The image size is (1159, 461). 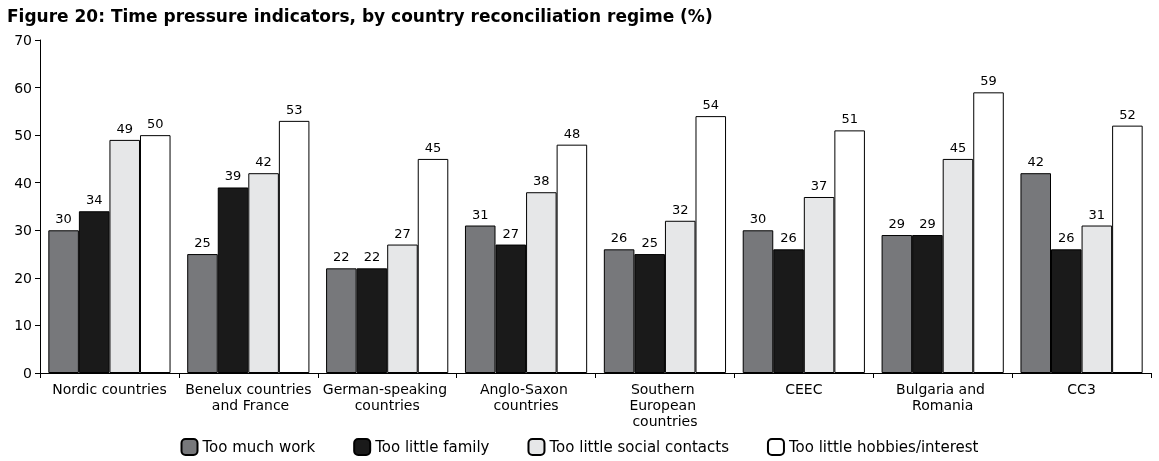 What do you see at coordinates (526, 397) in the screenshot?
I see `x-tick-label: Anglo-Saxon countries` at bounding box center [526, 397].